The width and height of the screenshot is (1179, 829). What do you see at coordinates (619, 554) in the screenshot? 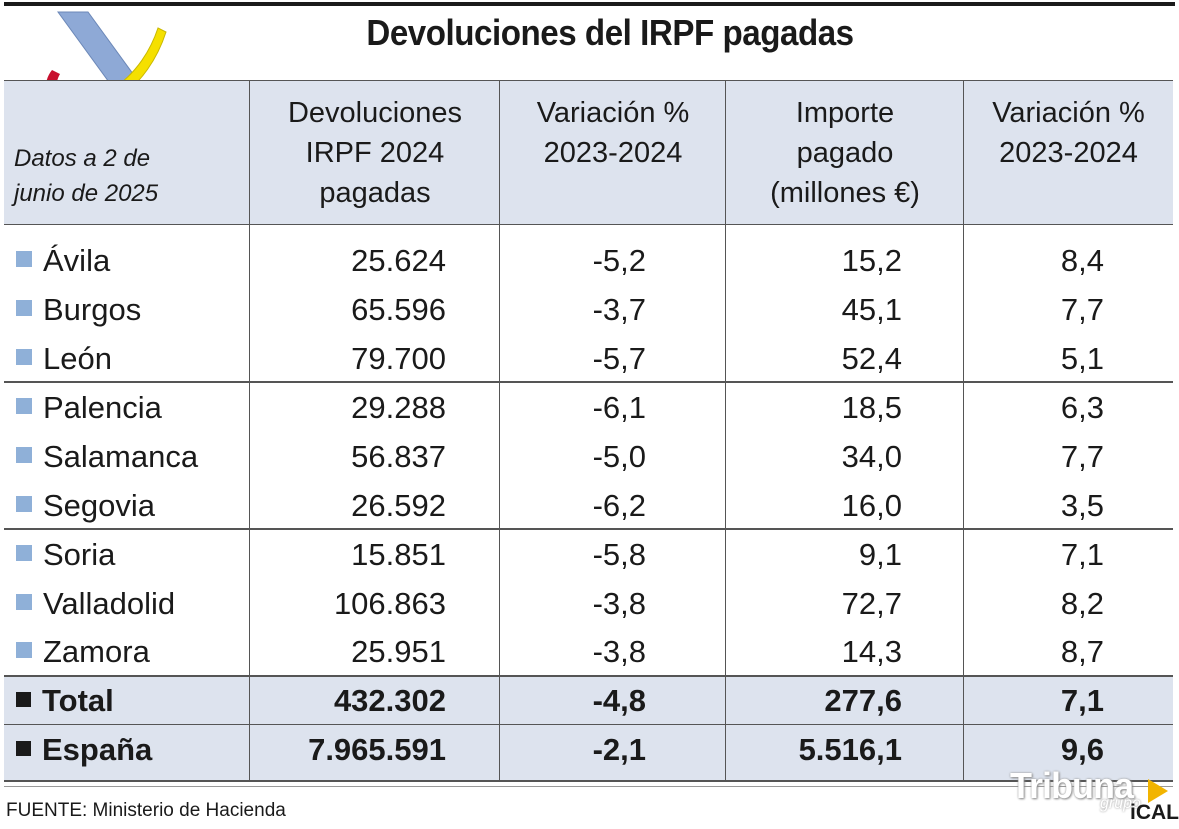
I see `variacion-devoluciones-cell: -5,8` at bounding box center [619, 554].